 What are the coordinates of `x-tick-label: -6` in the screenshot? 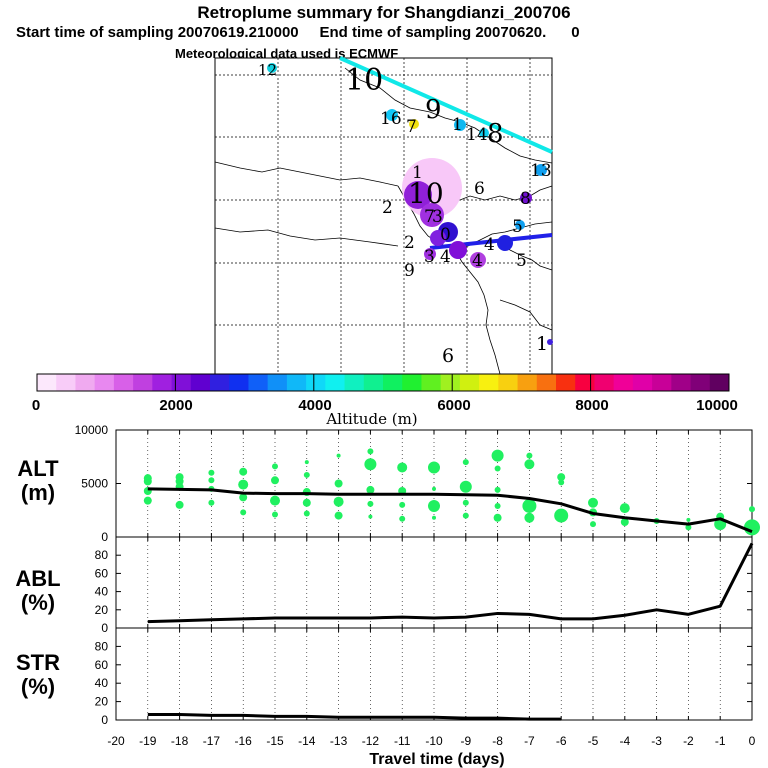 It's located at (561, 741).